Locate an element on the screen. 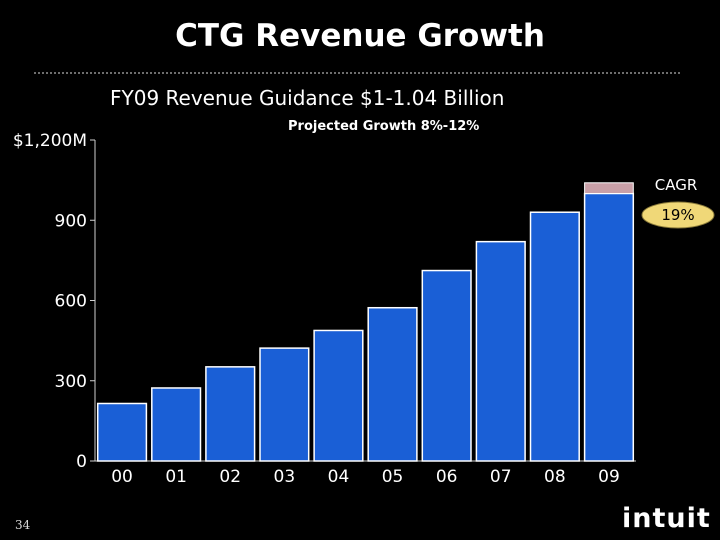  projected-range-bar is located at coordinates (609, 188).